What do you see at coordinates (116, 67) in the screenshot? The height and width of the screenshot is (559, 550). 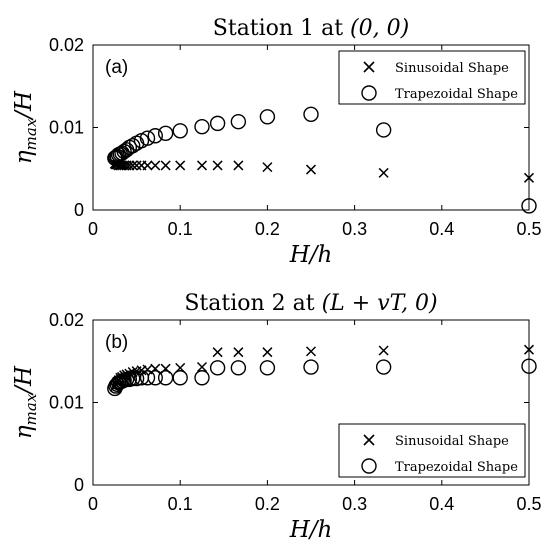 I see `panel-label: (a)` at bounding box center [116, 67].